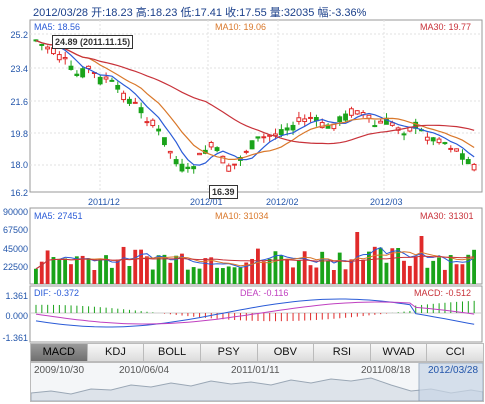  Describe the element at coordinates (253, 13) in the screenshot. I see `close-value: 17.55` at that location.